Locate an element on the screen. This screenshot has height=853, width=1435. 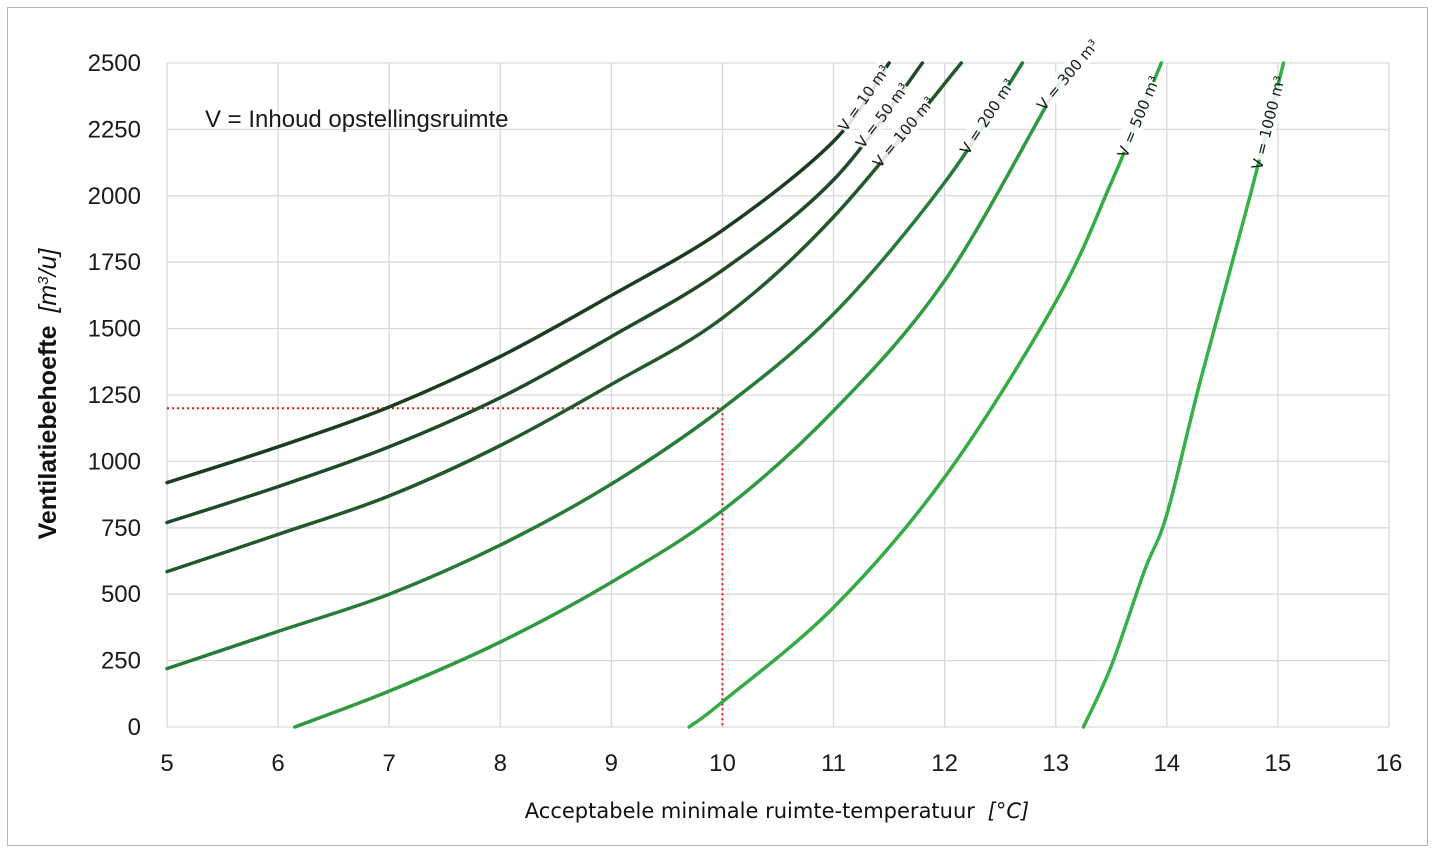
y-axis-unit-prefix: [m is located at coordinates (48, 299).